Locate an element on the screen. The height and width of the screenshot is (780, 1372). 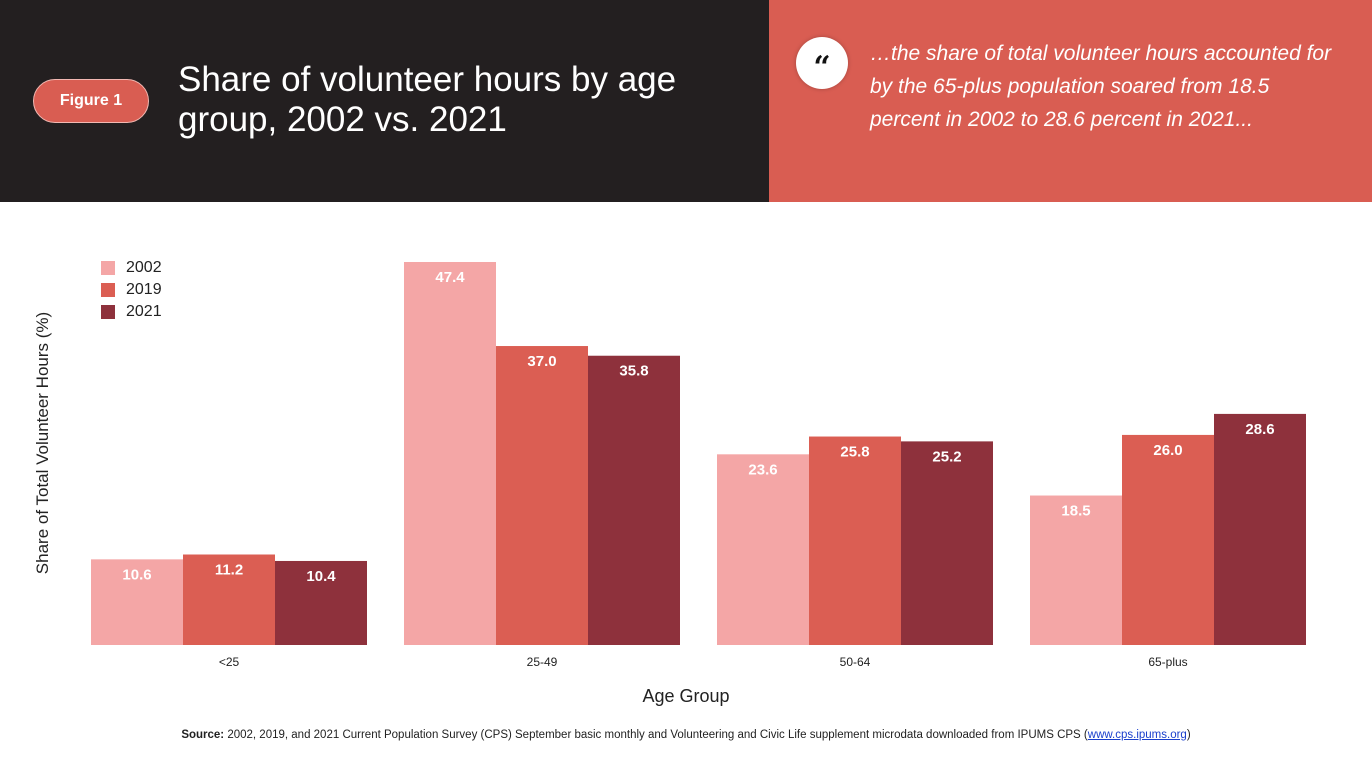
data-label: 10.6 is located at coordinates (136, 574).